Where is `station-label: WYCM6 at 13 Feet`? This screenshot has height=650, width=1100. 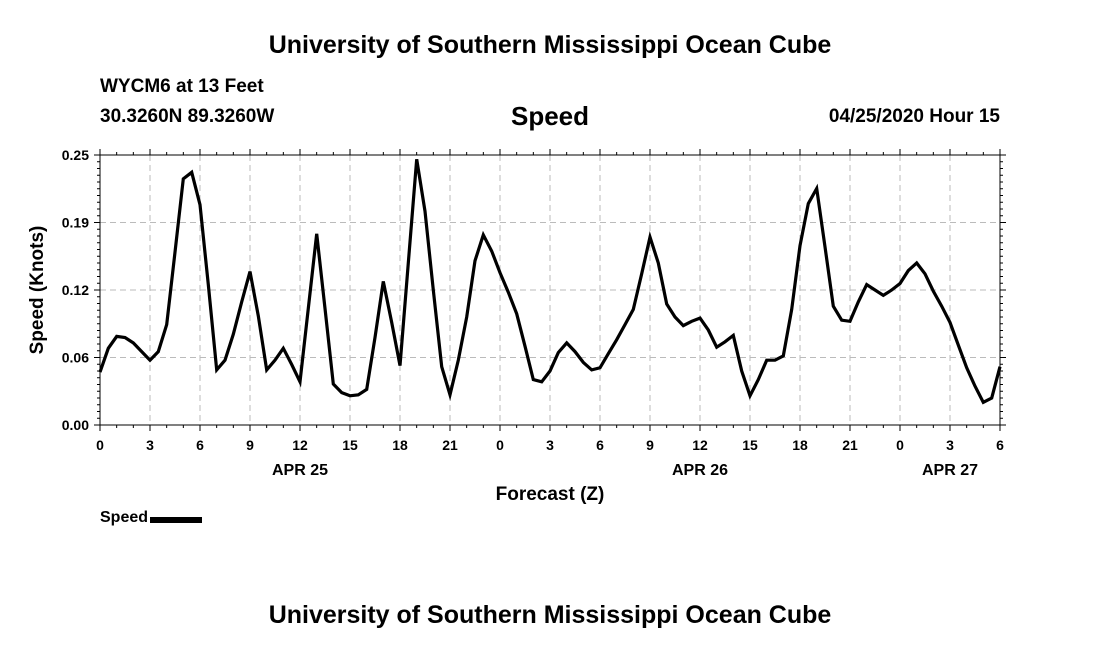
station-label: WYCM6 at 13 Feet is located at coordinates (182, 86).